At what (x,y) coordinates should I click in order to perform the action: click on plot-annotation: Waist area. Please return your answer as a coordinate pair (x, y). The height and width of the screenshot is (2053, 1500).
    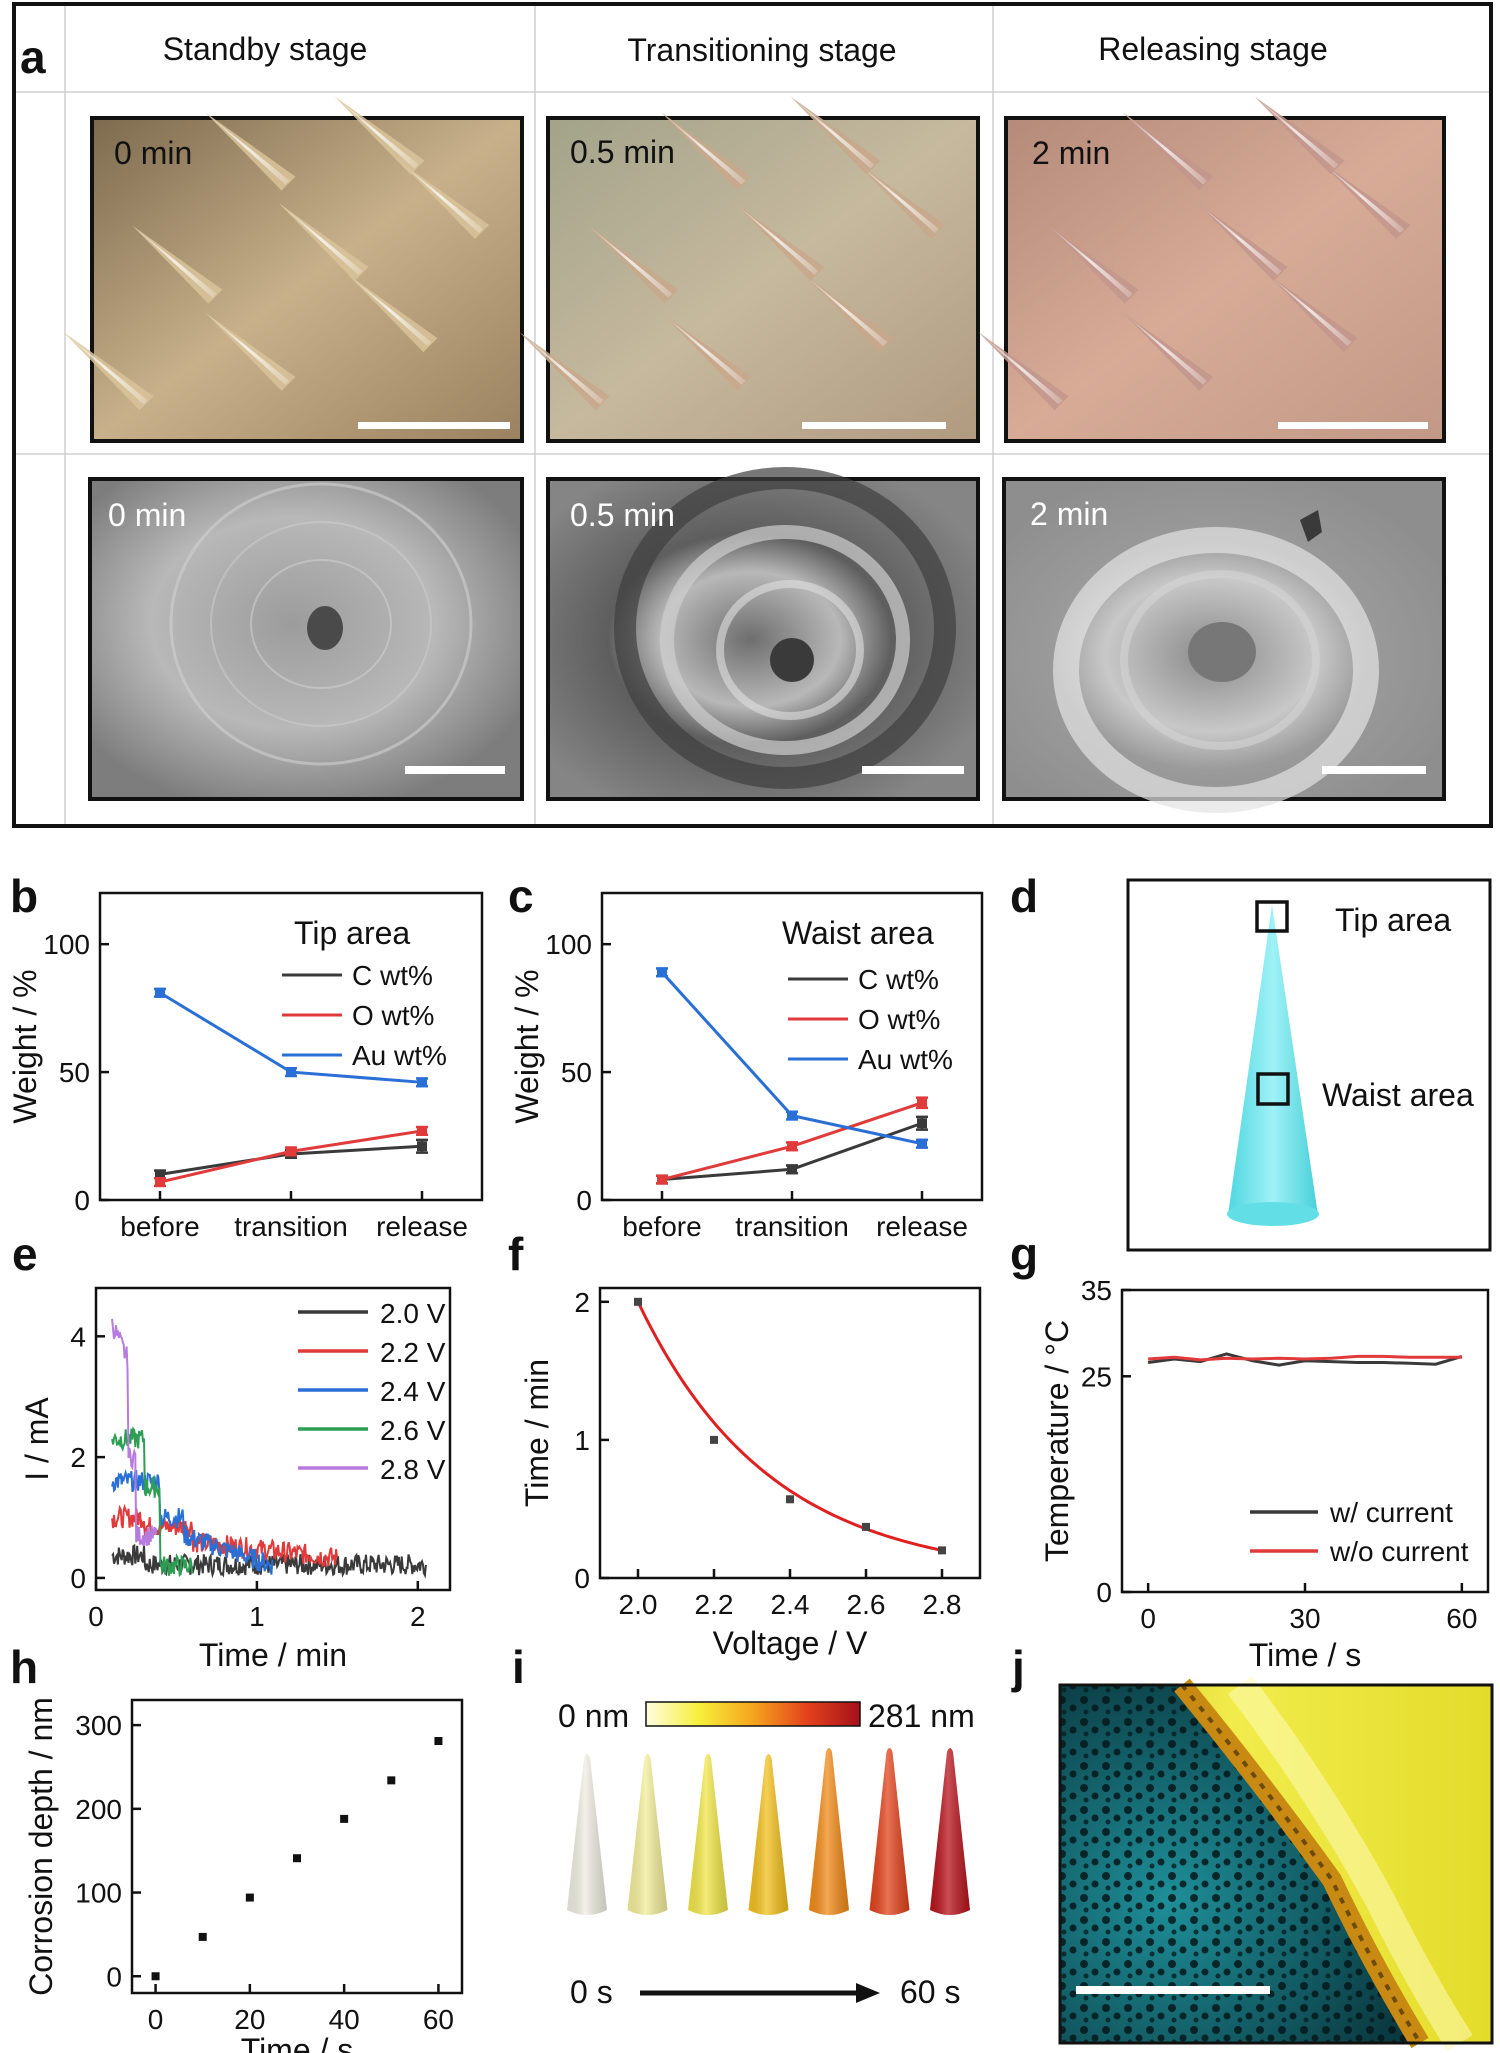
    Looking at the image, I should click on (858, 933).